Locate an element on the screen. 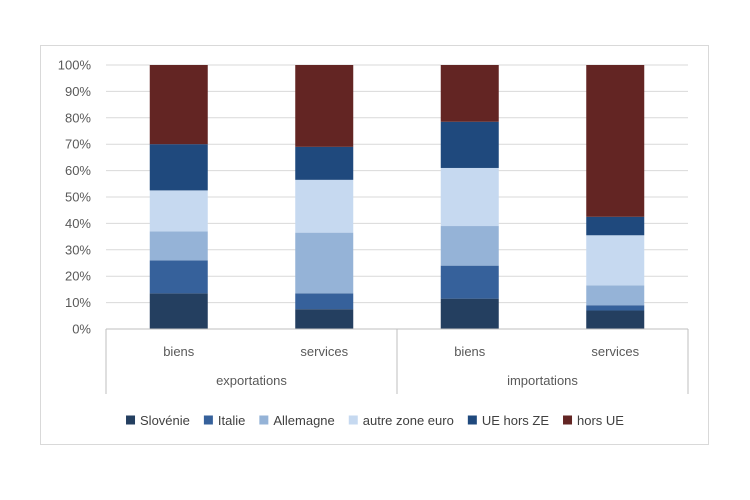 The height and width of the screenshot is (500, 750). x-group-label: exportations is located at coordinates (251, 380).